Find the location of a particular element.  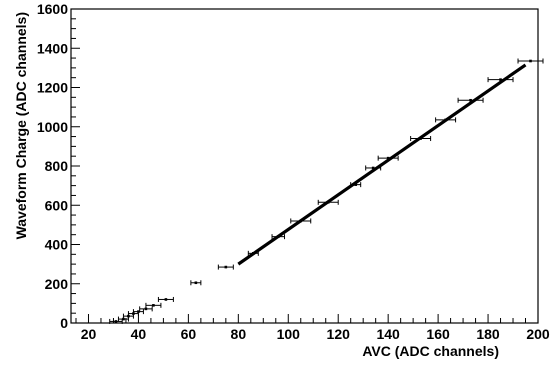

y-tick-label: 400 is located at coordinates (57, 245).